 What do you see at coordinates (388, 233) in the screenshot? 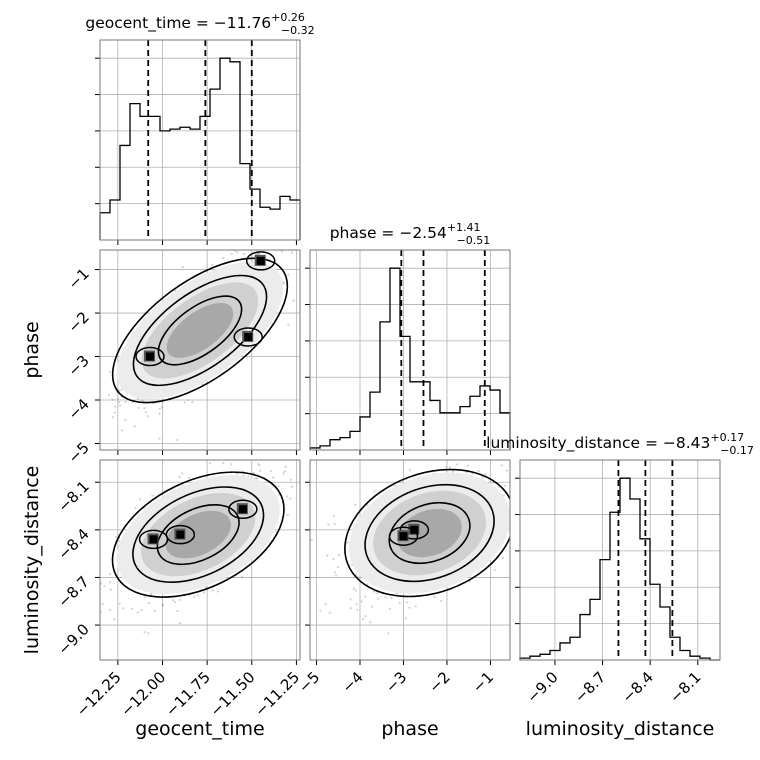
I see `title-value: phase = −2.54` at bounding box center [388, 233].